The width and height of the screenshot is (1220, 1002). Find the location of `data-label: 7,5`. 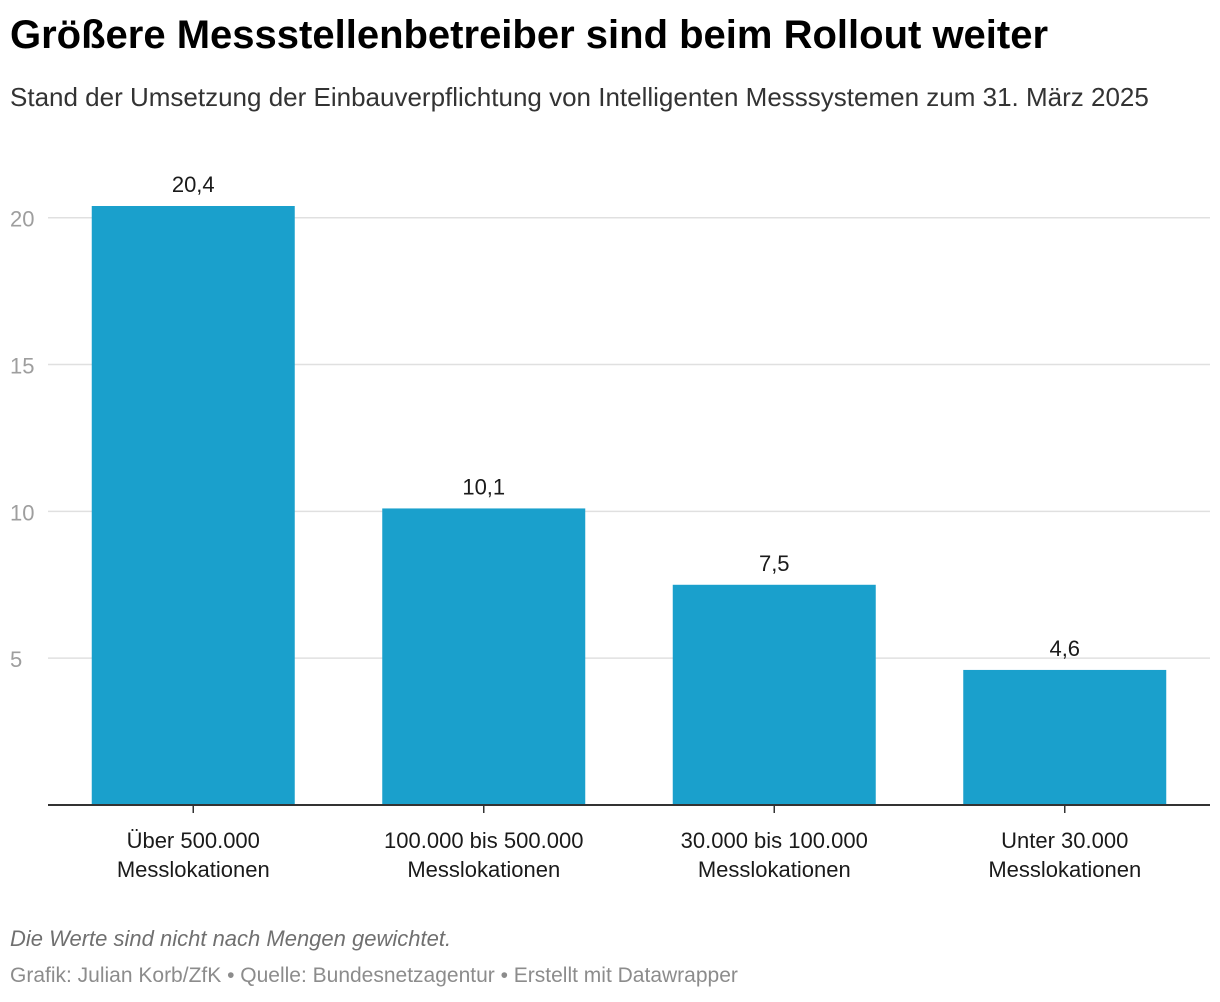

data-label: 7,5 is located at coordinates (774, 563).